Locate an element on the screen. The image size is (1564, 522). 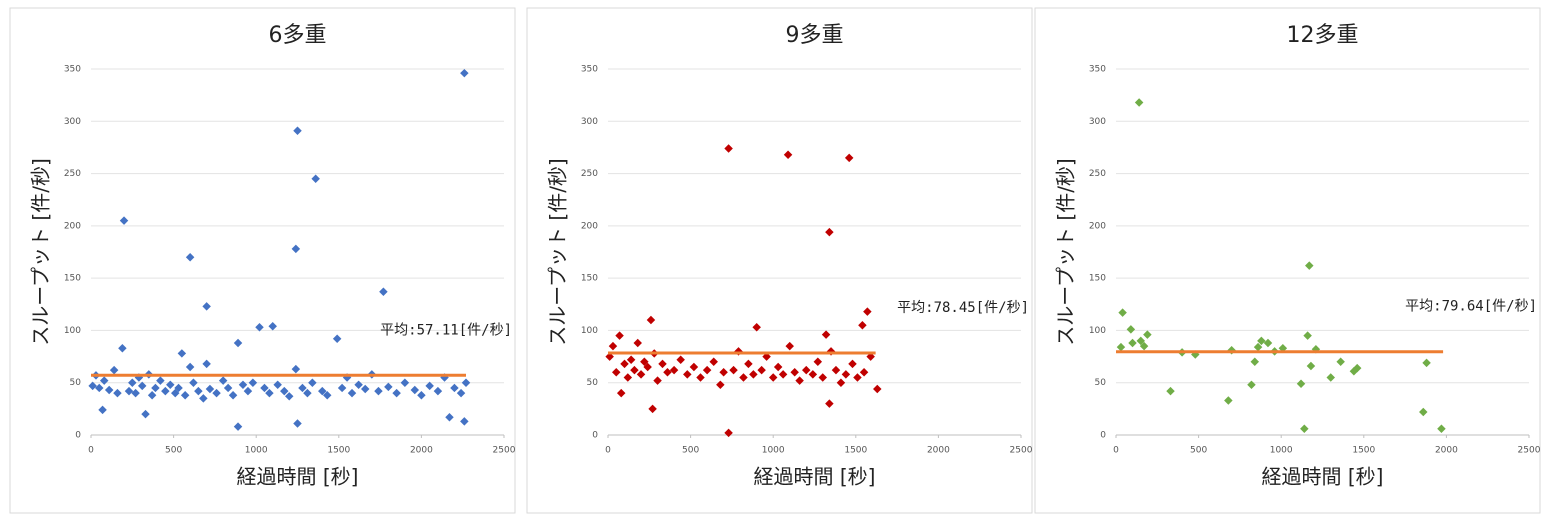
y-tick-label: 300 is located at coordinates (72, 122).